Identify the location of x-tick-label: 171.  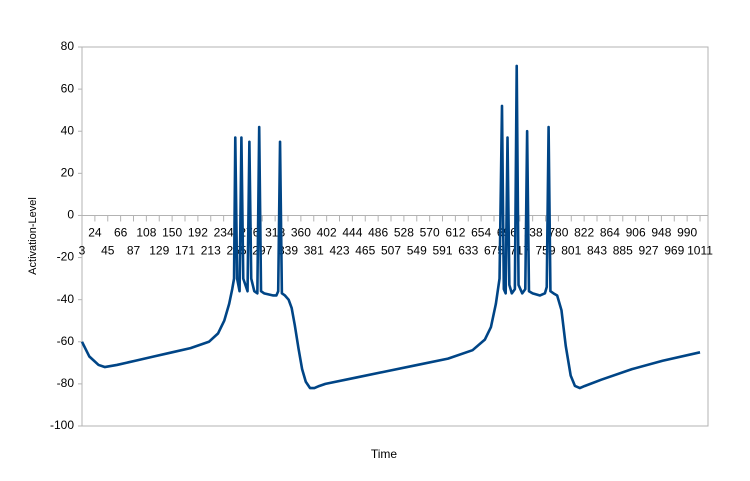
(185, 251).